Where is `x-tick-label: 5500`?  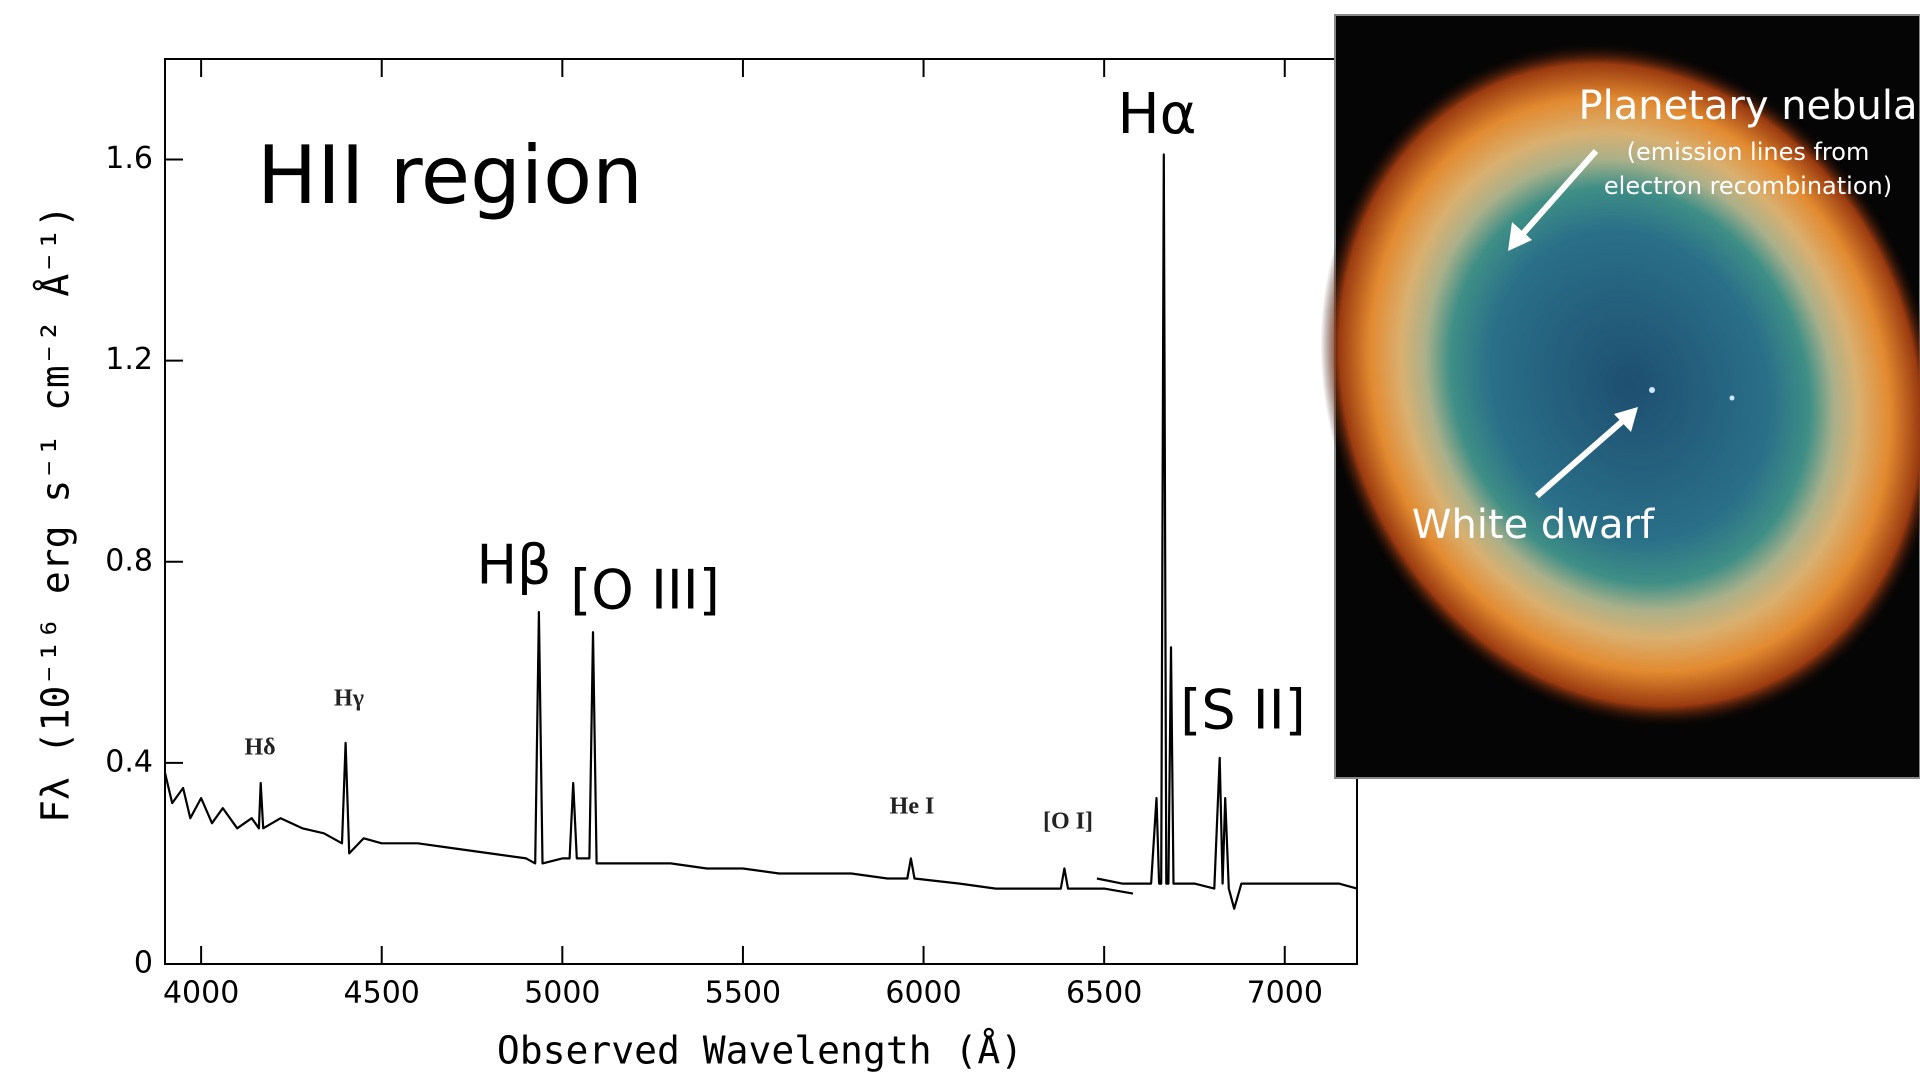 x-tick-label: 5500 is located at coordinates (743, 993).